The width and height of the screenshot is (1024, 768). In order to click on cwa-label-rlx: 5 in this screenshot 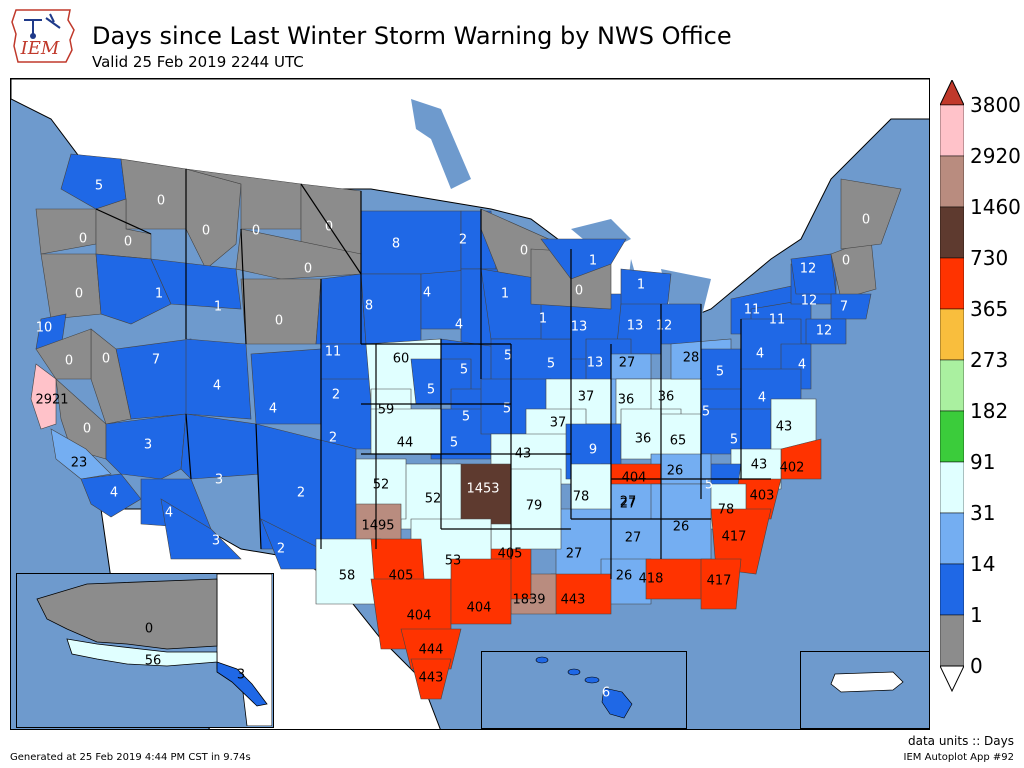, I will do `click(706, 412)`.